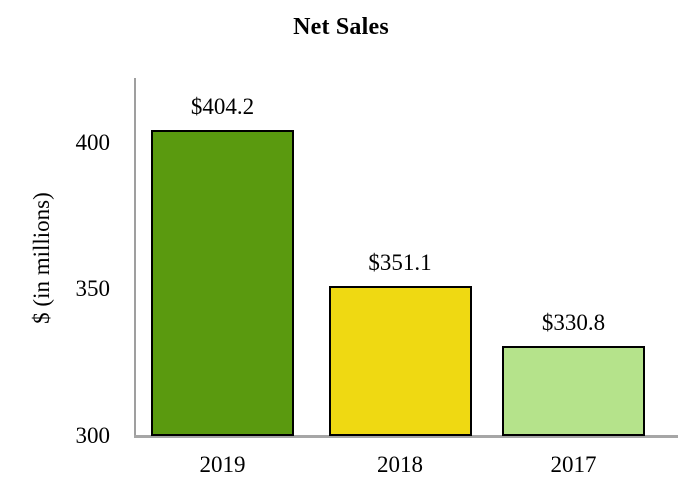 The height and width of the screenshot is (500, 682). What do you see at coordinates (400, 263) in the screenshot?
I see `bar-value-label: $351.1` at bounding box center [400, 263].